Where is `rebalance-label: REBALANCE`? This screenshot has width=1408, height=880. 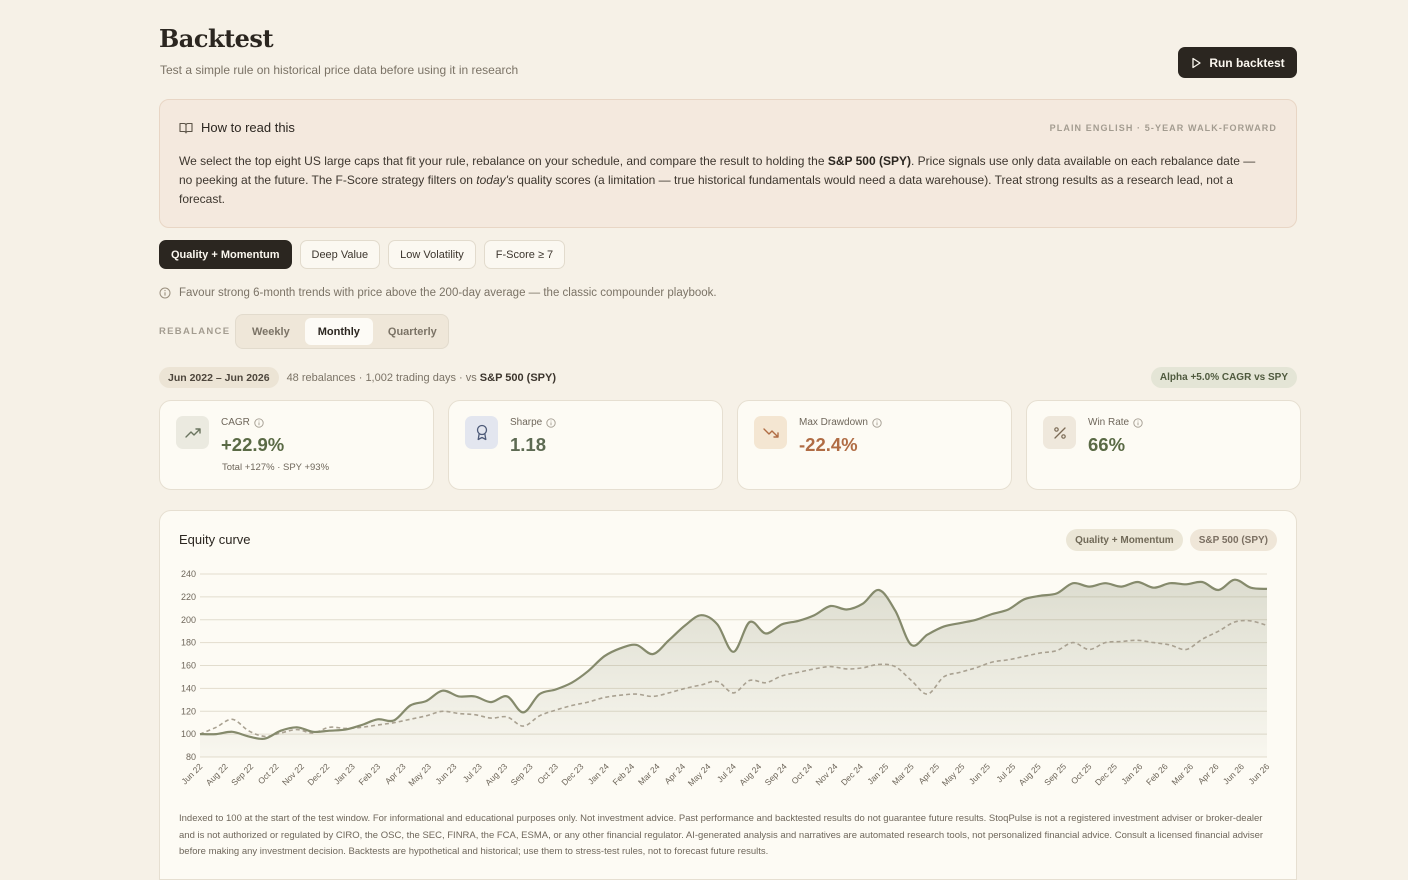
rebalance-label: REBALANCE is located at coordinates (195, 331).